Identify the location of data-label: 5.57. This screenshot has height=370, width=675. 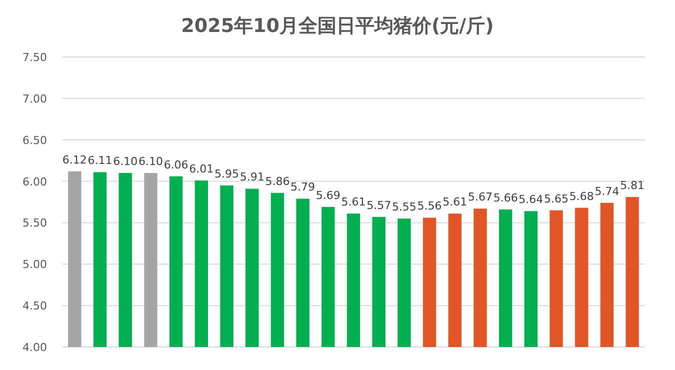
(379, 205).